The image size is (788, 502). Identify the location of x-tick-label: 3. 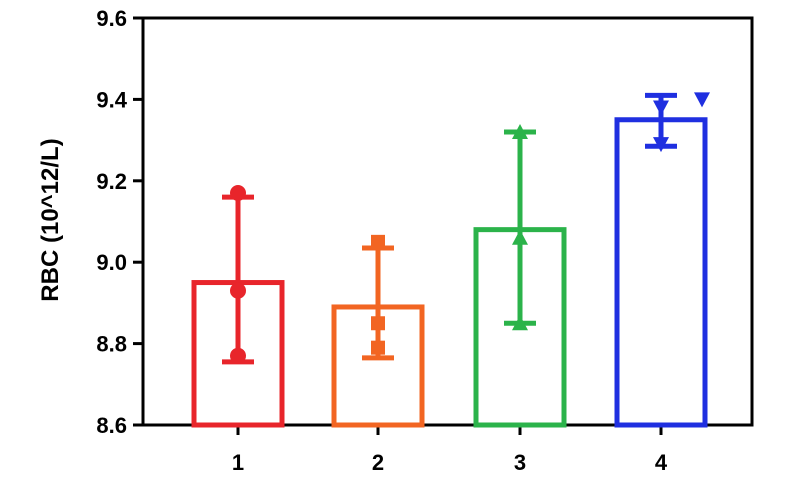
(520, 462).